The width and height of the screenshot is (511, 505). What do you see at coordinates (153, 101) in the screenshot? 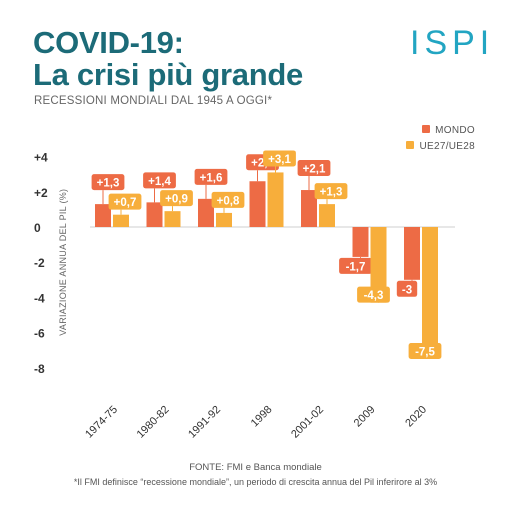
I see `chart-subtitle: RECESSIONI MONDIALI DAL 1945 A OGGI*` at bounding box center [153, 101].